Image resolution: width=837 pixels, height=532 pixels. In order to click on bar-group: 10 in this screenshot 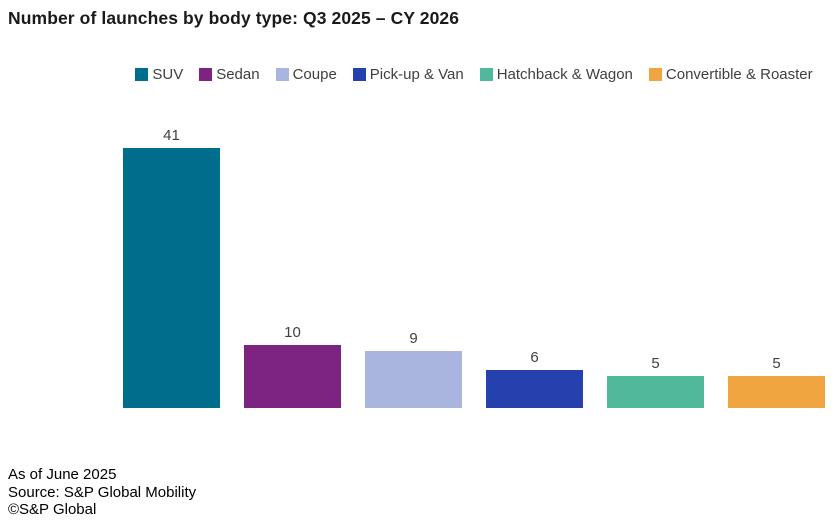, I will do `click(292, 366)`.